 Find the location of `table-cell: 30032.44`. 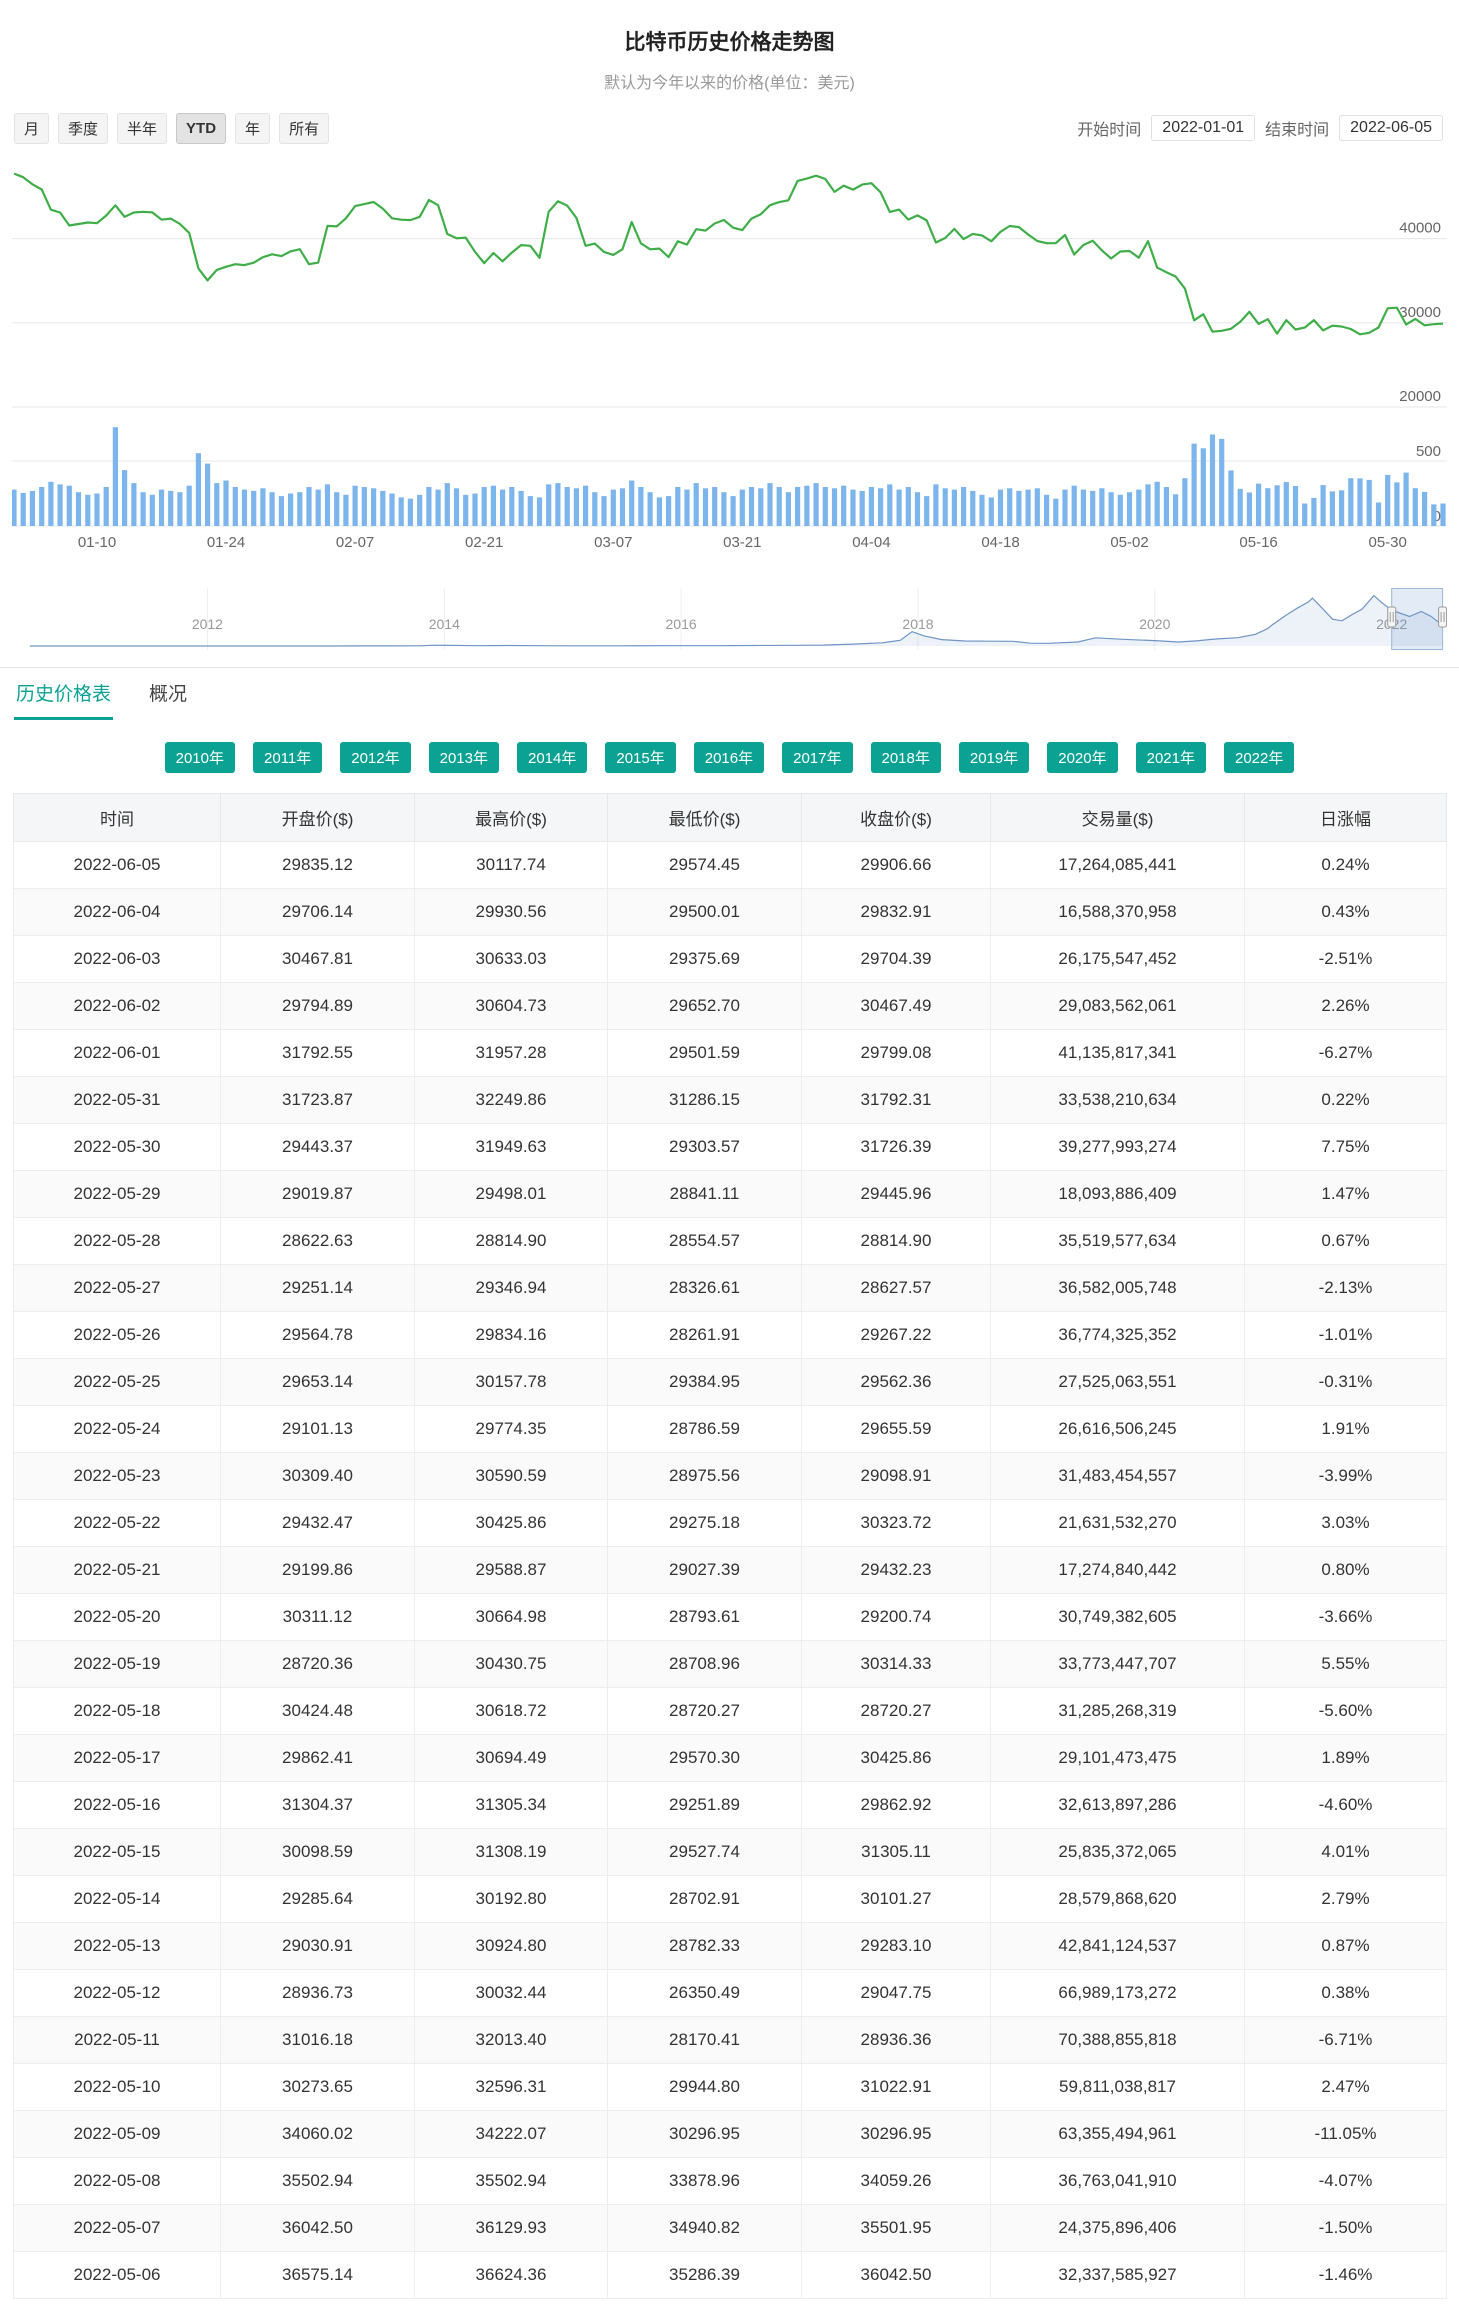

table-cell: 30032.44 is located at coordinates (511, 1993).